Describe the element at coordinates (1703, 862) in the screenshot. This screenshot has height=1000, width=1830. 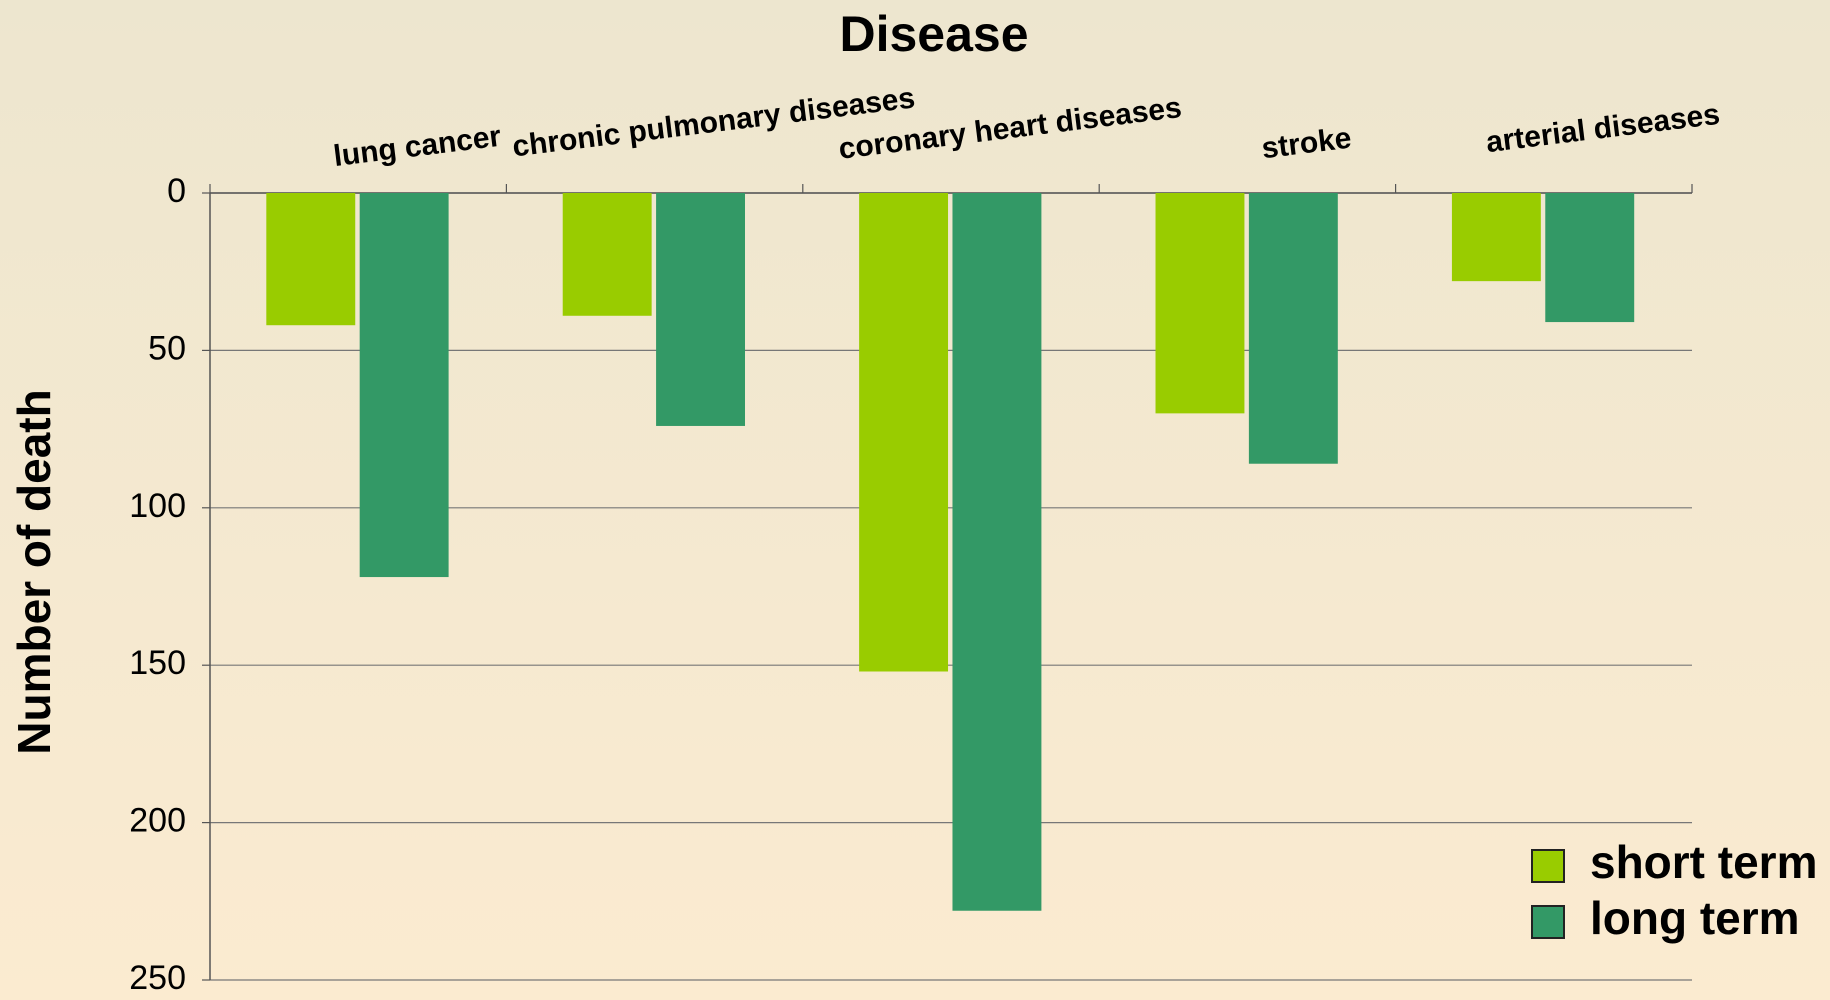
I see `legend-label: short term` at that location.